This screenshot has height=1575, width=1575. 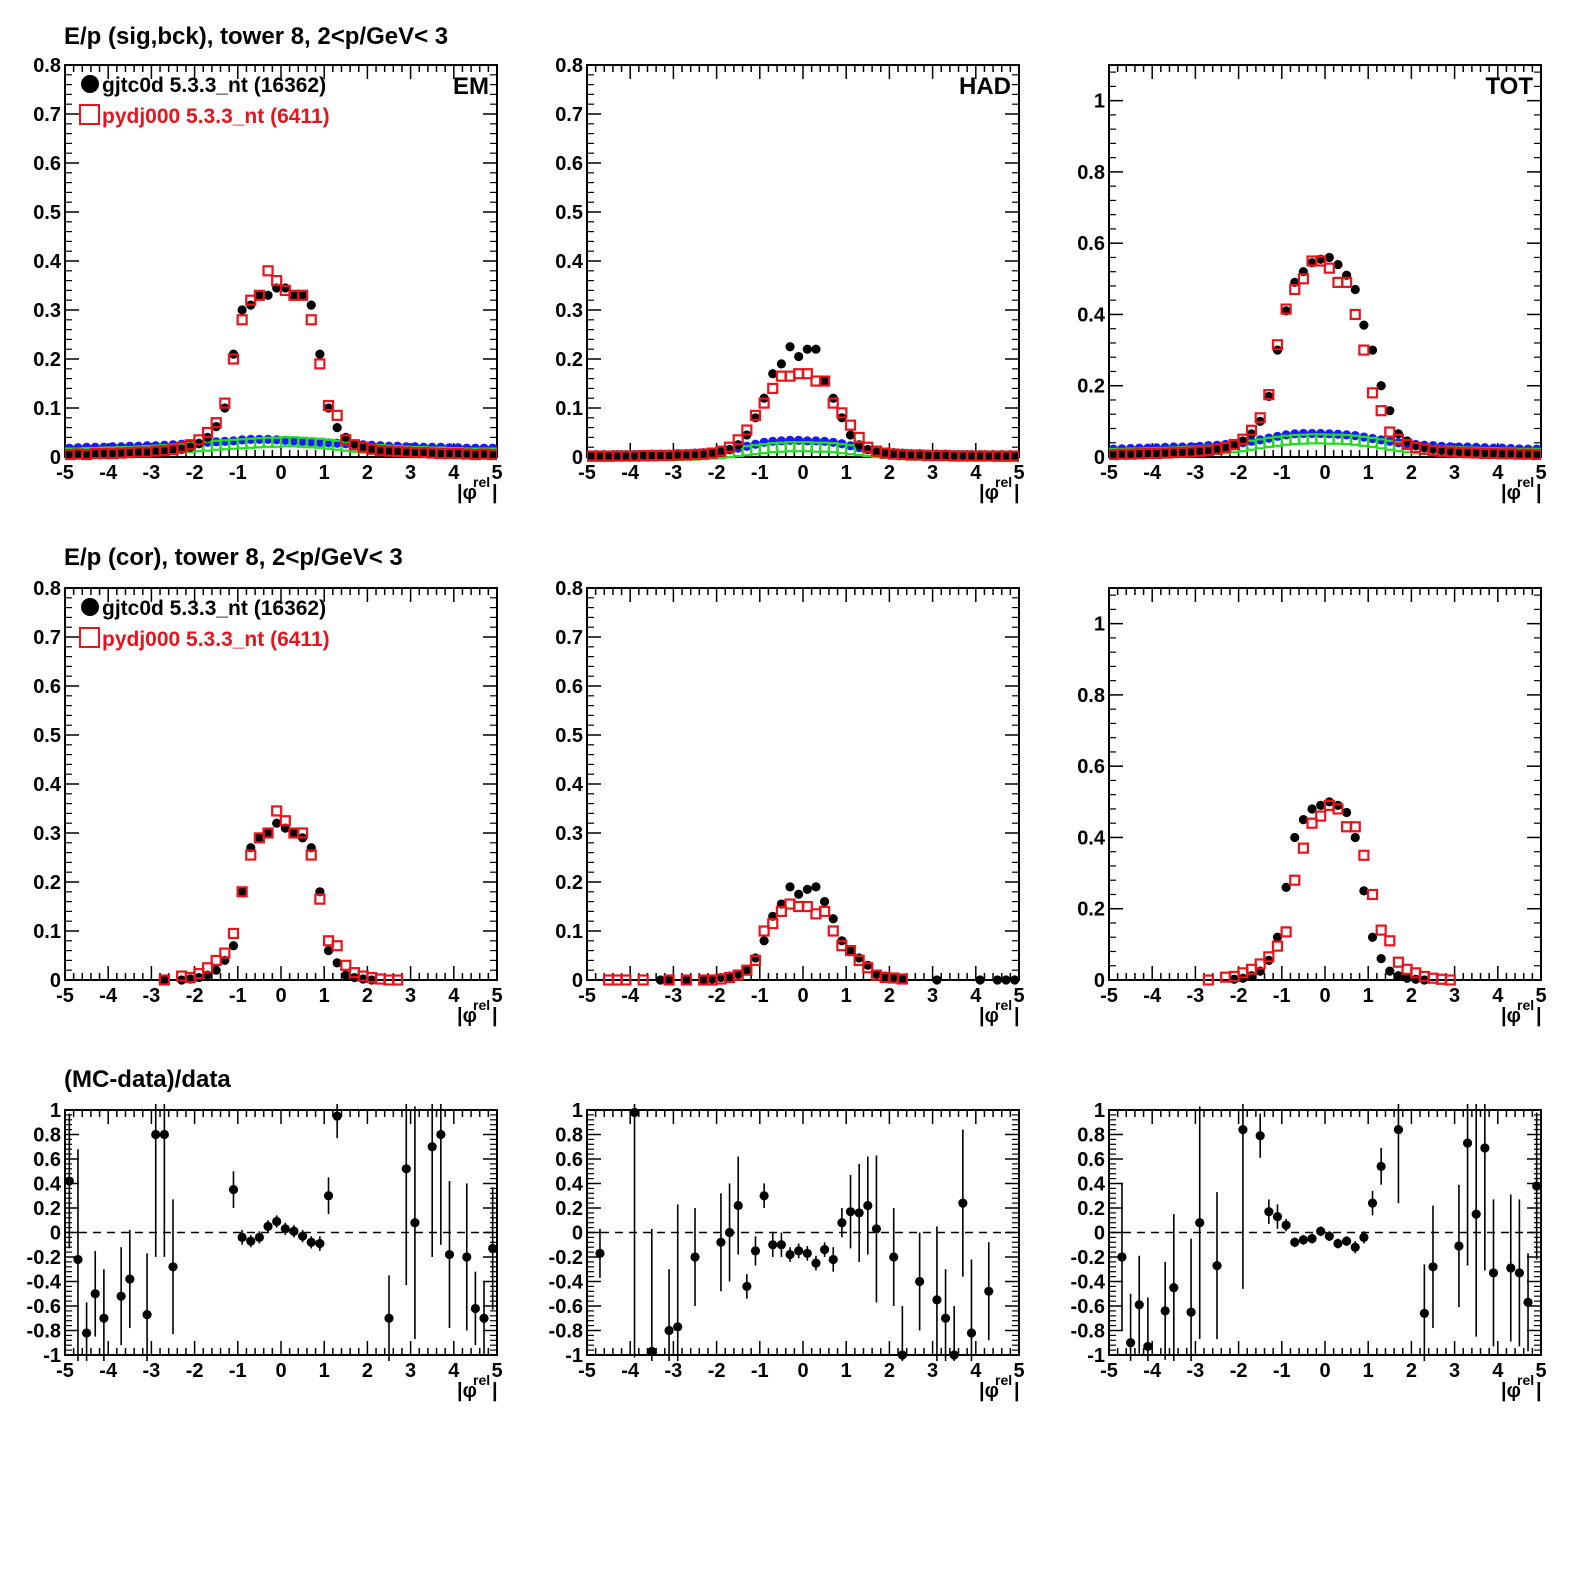 What do you see at coordinates (569, 834) in the screenshot?
I see `y-tick-label: 0.3` at bounding box center [569, 834].